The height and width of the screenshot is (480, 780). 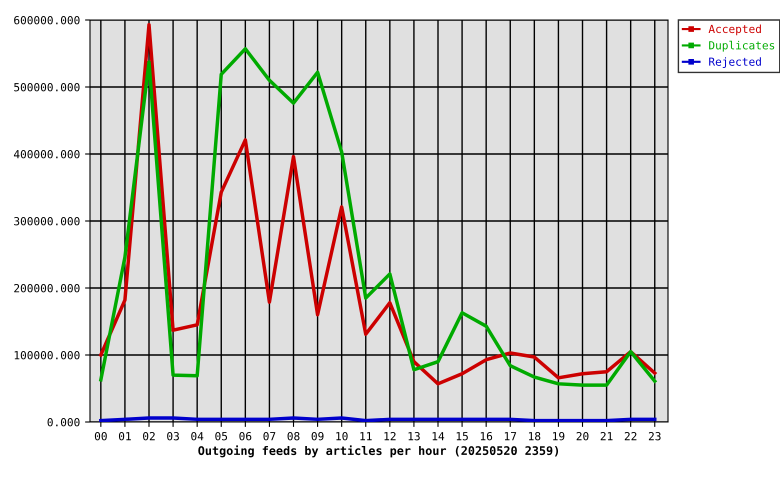 I want to click on x-tick-label: 21, so click(x=606, y=436).